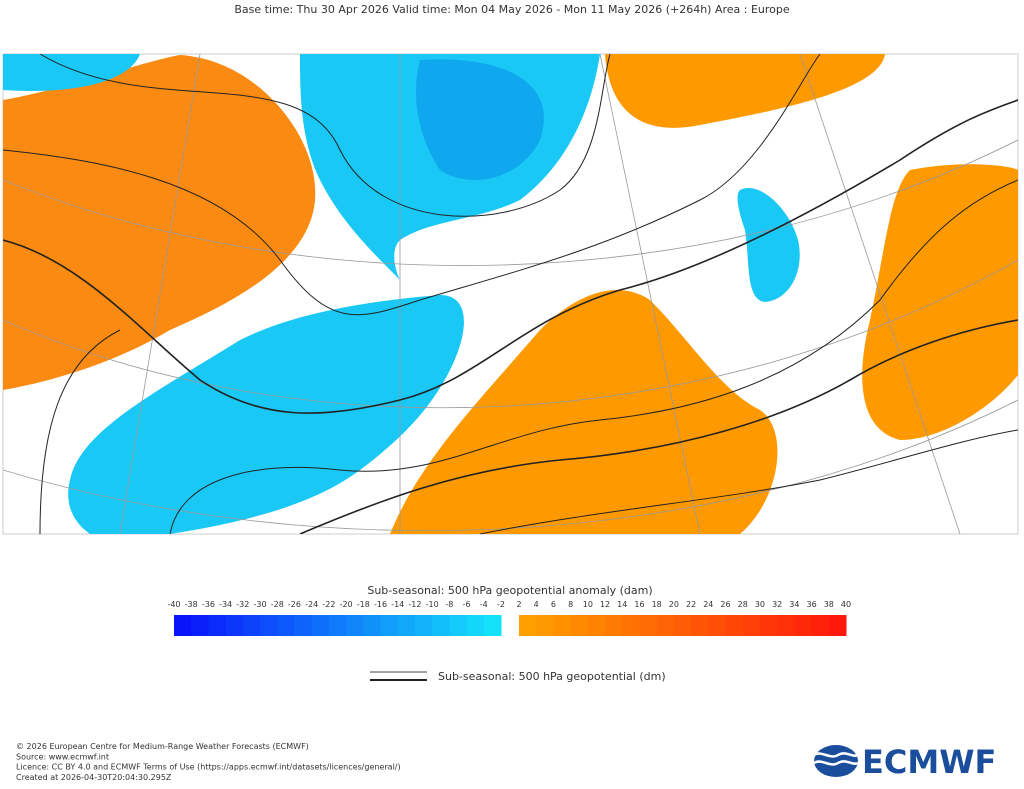 The width and height of the screenshot is (1024, 789). I want to click on colorbar-tick-label: 34, so click(794, 604).